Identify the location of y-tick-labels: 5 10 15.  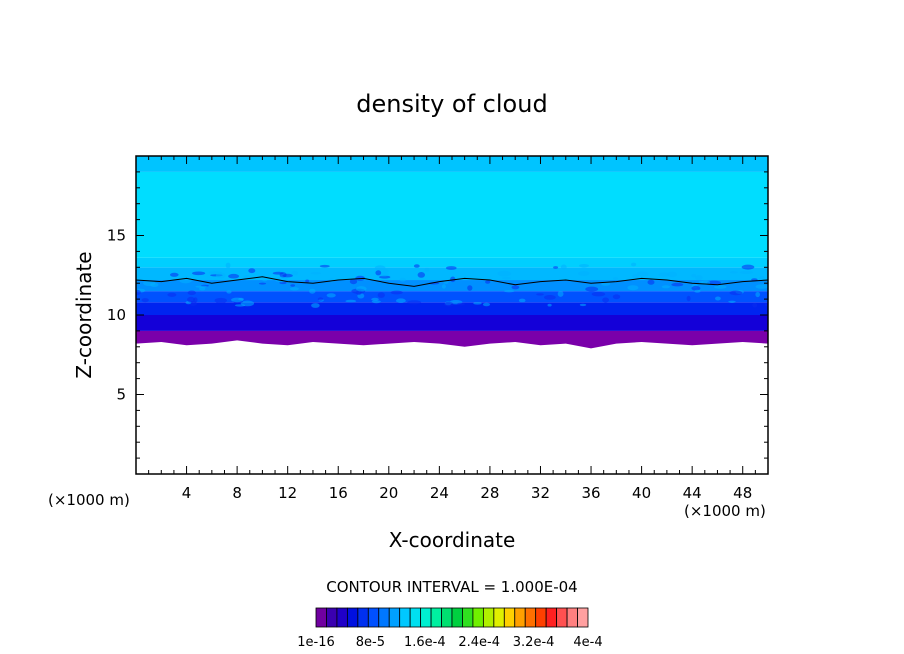
(116, 315).